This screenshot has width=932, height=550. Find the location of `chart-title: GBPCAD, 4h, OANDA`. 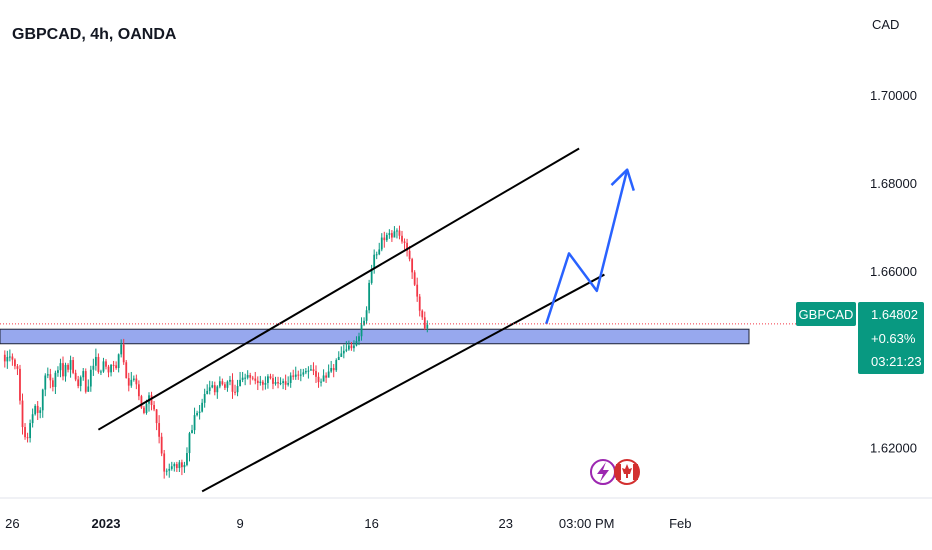

chart-title: GBPCAD, 4h, OANDA is located at coordinates (94, 34).